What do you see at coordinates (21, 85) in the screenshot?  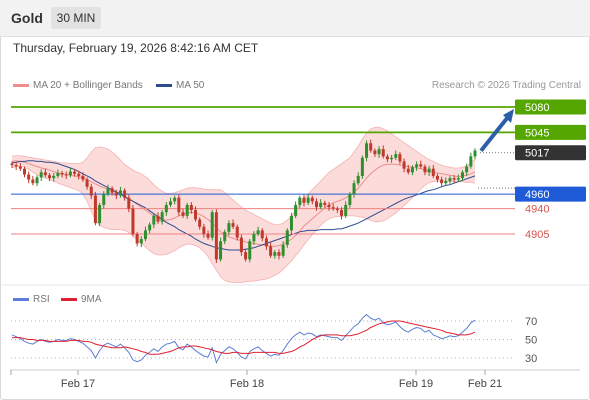 I see `bollinger-swatch` at bounding box center [21, 85].